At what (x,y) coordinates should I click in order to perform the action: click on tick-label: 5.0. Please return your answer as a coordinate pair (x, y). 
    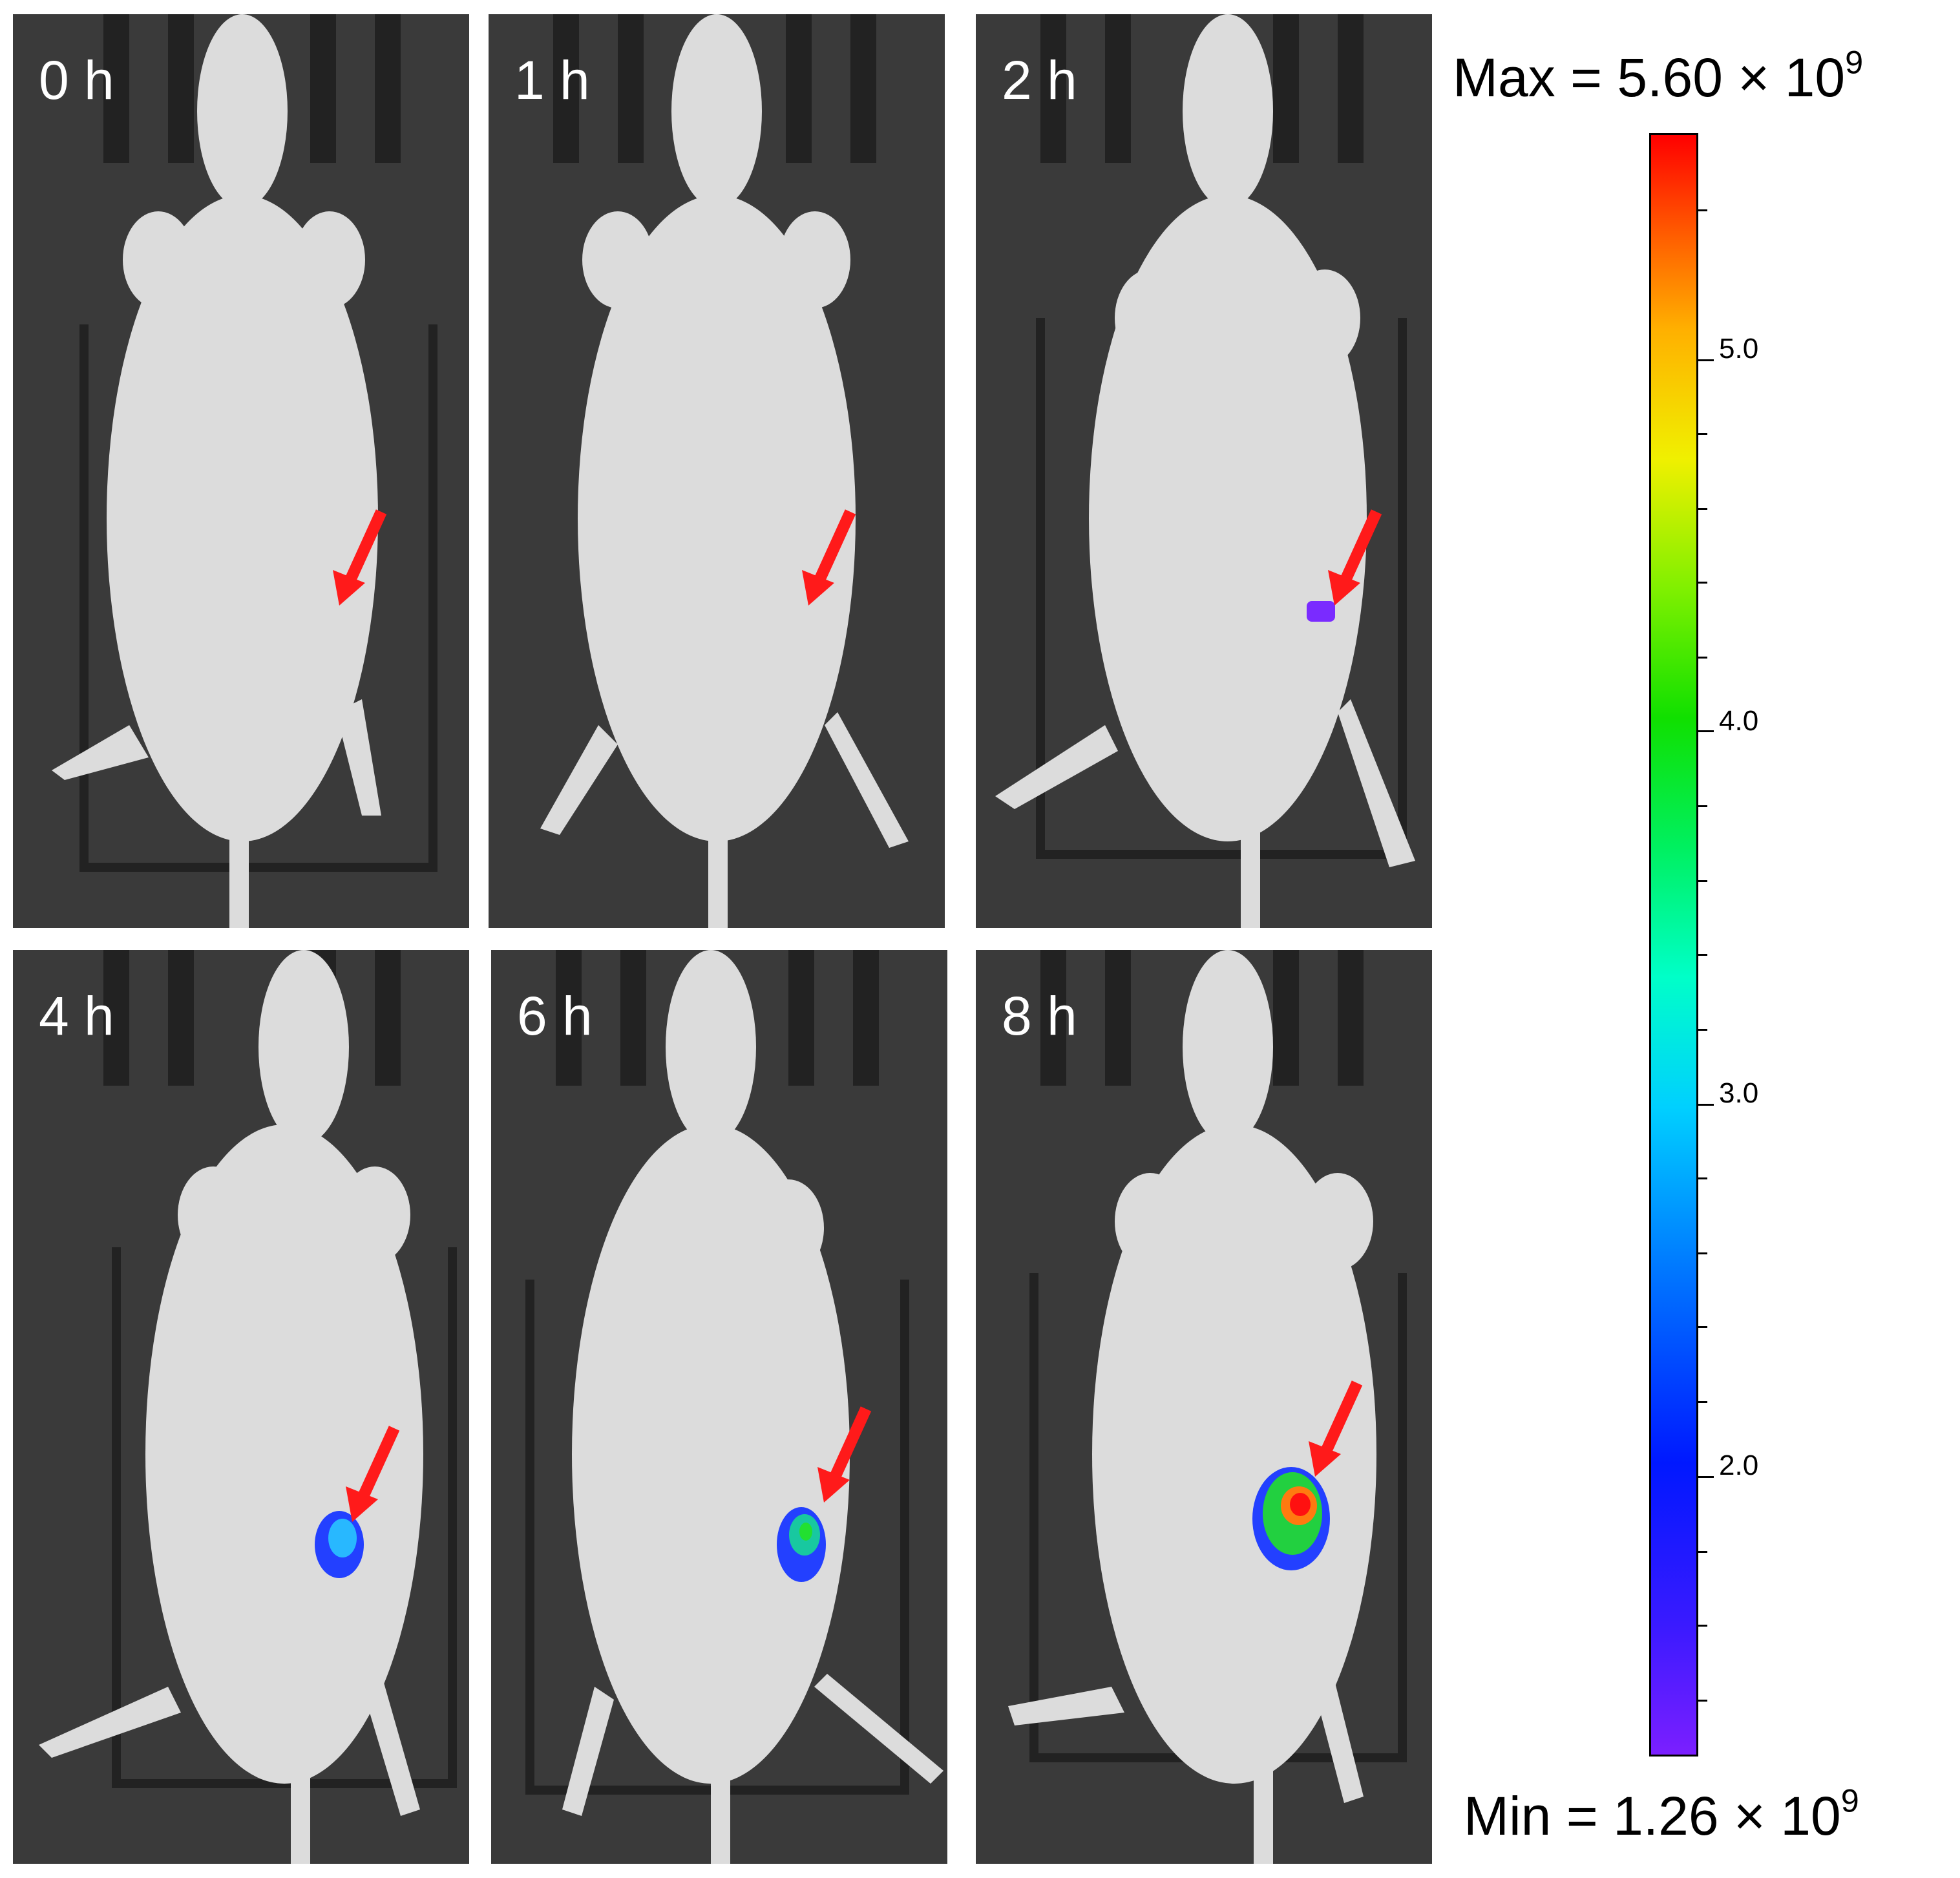
    Looking at the image, I should click on (1739, 348).